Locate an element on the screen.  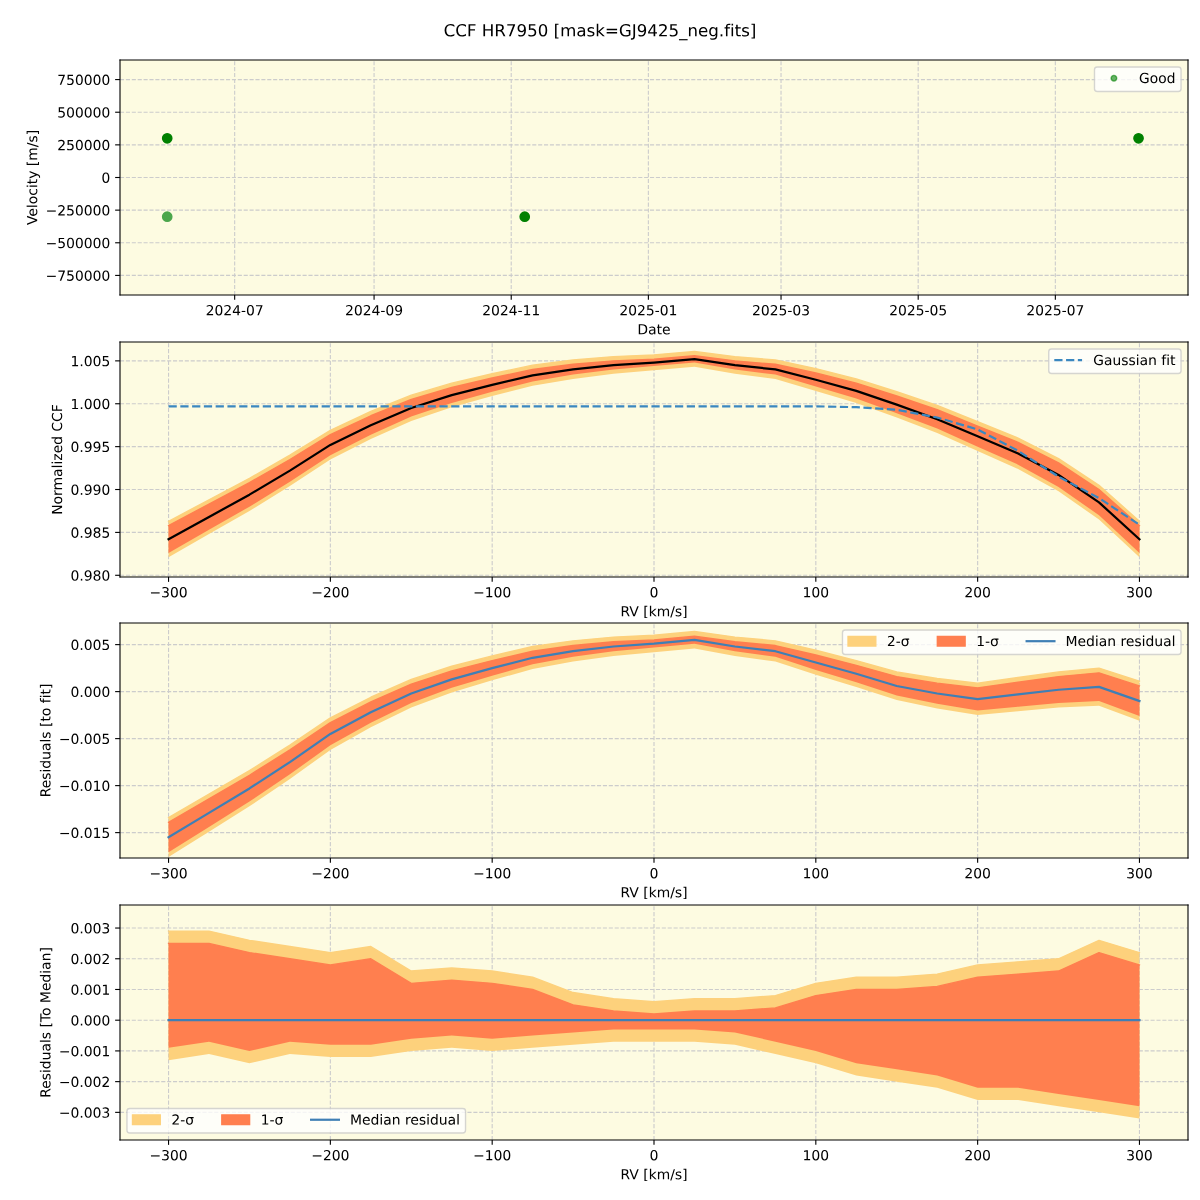
y-tick-label: −0.001 is located at coordinates (84, 1051).